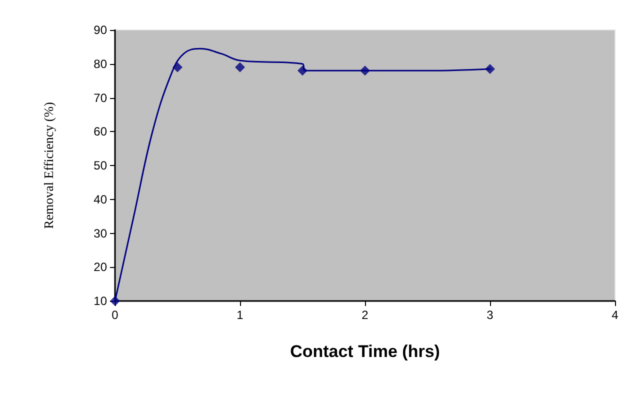 The height and width of the screenshot is (405, 638). Describe the element at coordinates (115, 315) in the screenshot. I see `x-tick-label: 0` at that location.